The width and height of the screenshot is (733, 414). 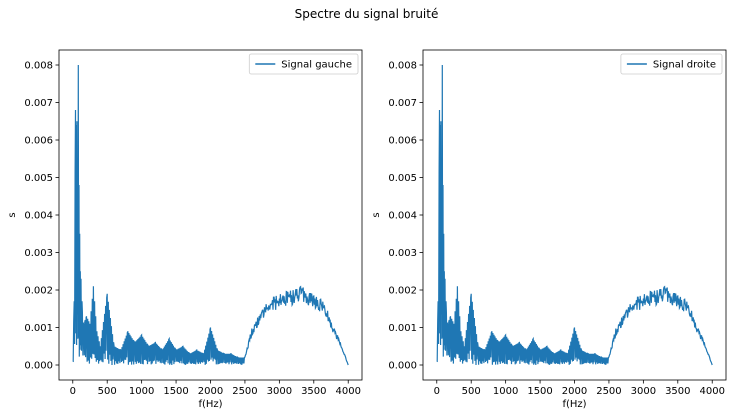 I want to click on chart-left-xtick-label: 500, so click(x=107, y=391).